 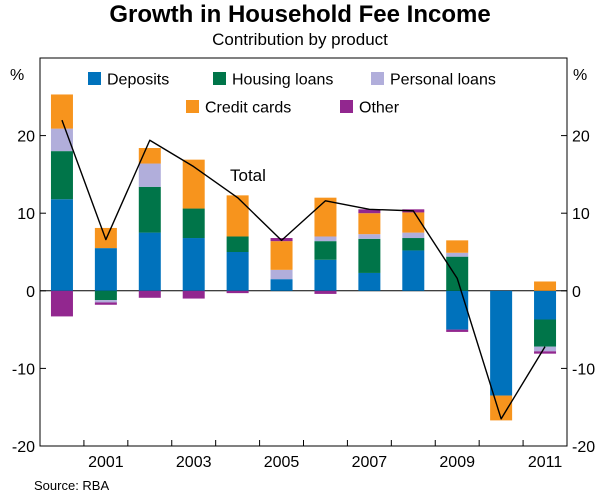 I want to click on bar-credit-cards-2003, so click(x=193, y=184).